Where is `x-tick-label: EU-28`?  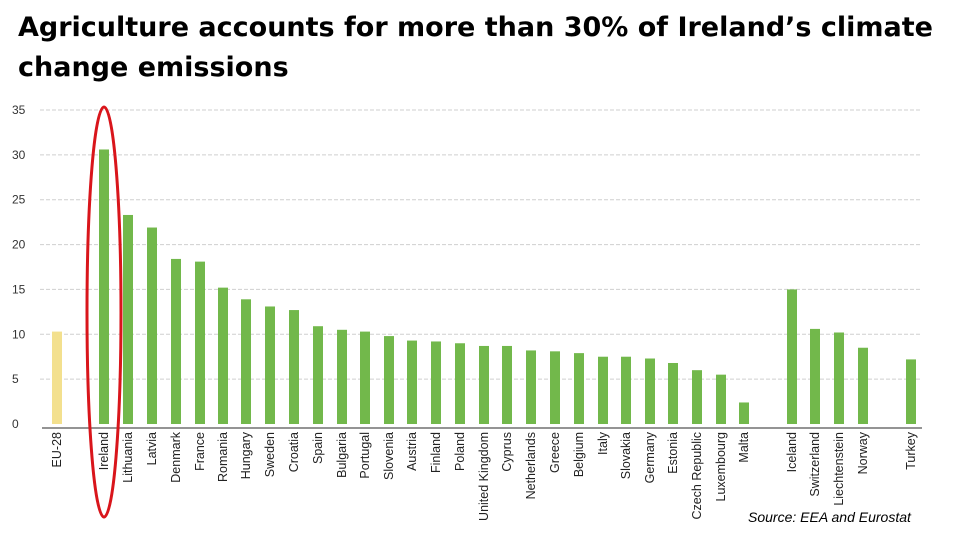
x-tick-label: EU-28 is located at coordinates (57, 449).